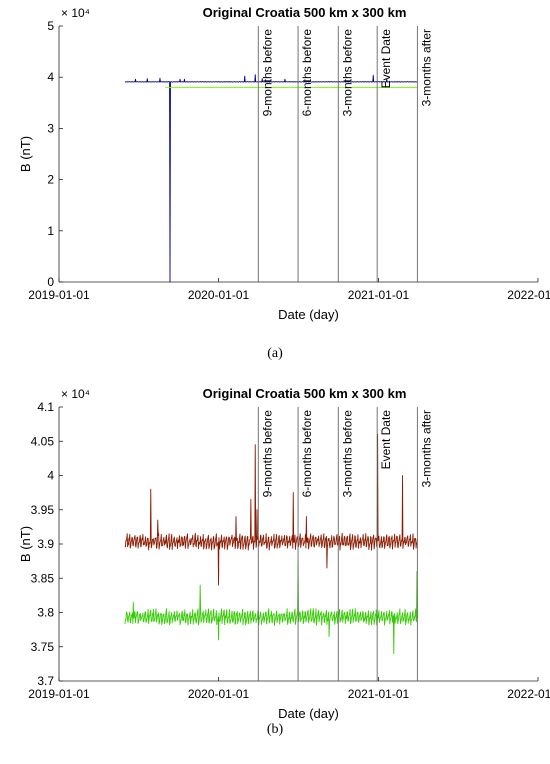  I want to click on y-tick-label: 4.1, so click(45, 407).